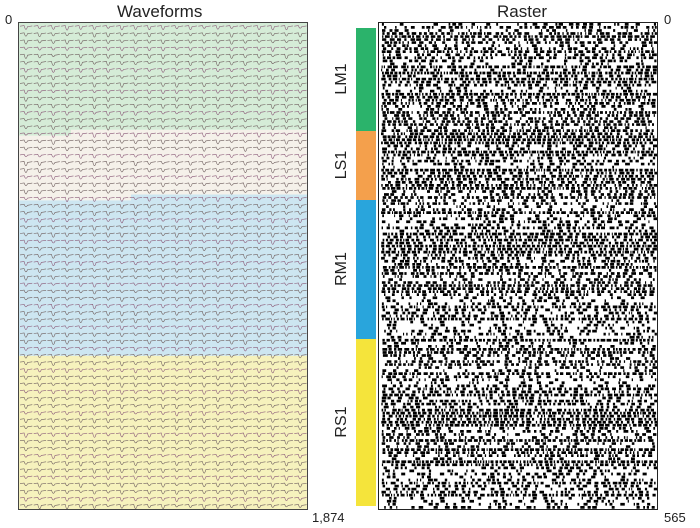 The width and height of the screenshot is (700, 528). I want to click on region-segment-rs1, so click(366, 422).